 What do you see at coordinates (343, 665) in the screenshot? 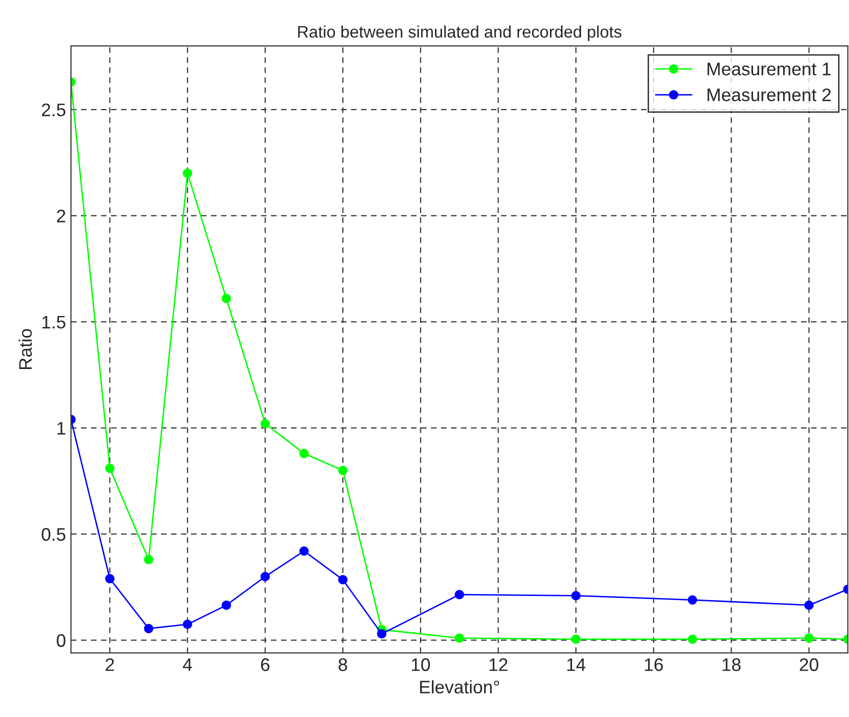
I see `x-tick-label: 8` at bounding box center [343, 665].